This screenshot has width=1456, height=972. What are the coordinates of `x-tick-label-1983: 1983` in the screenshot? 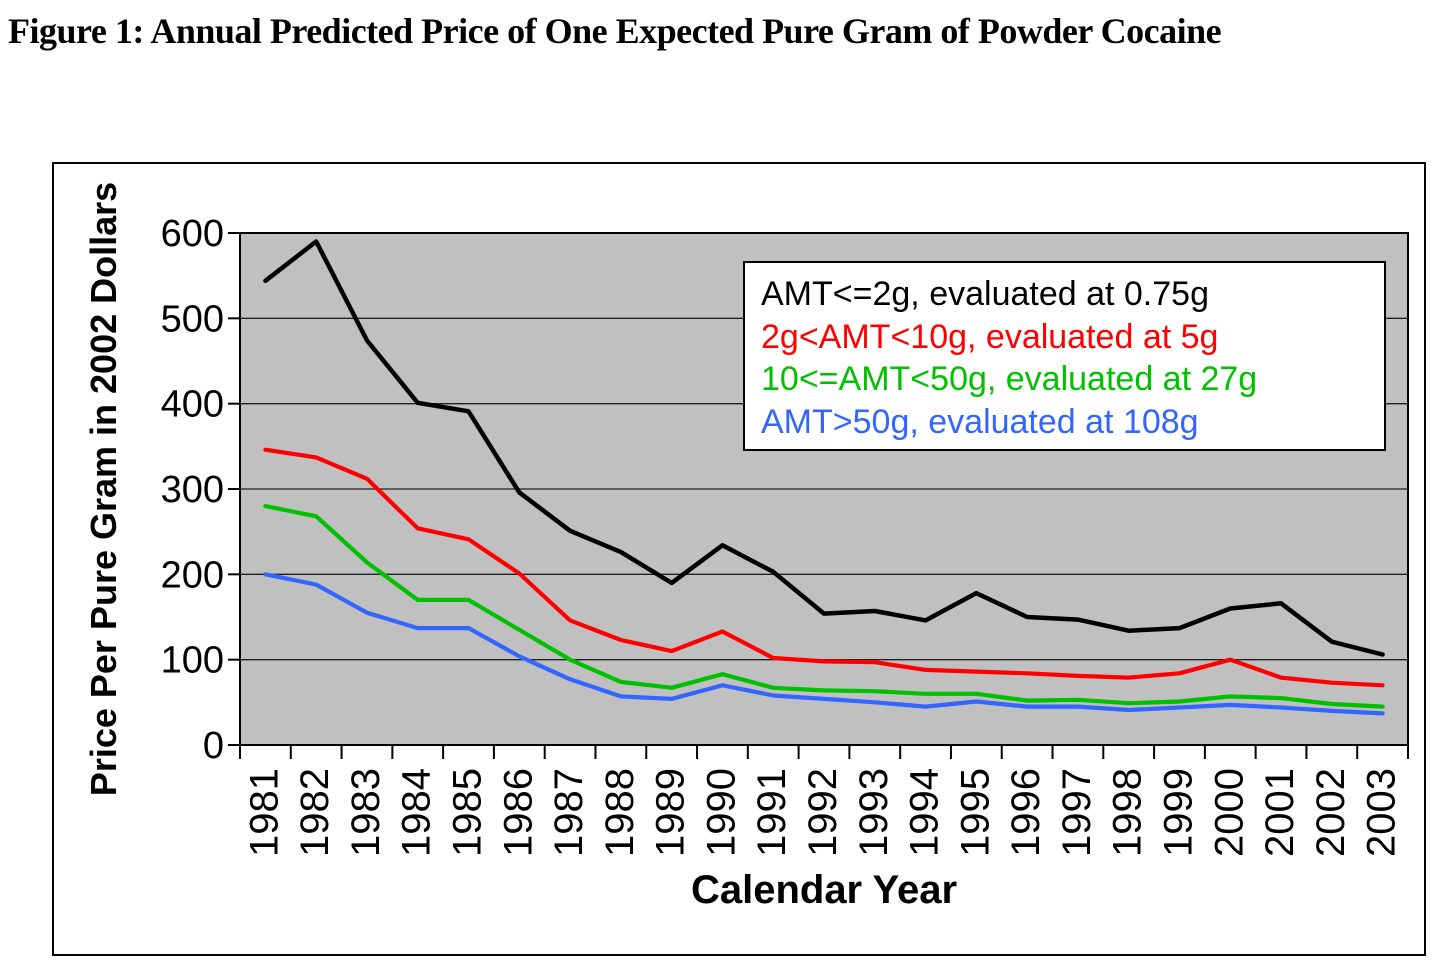 It's located at (366, 812).